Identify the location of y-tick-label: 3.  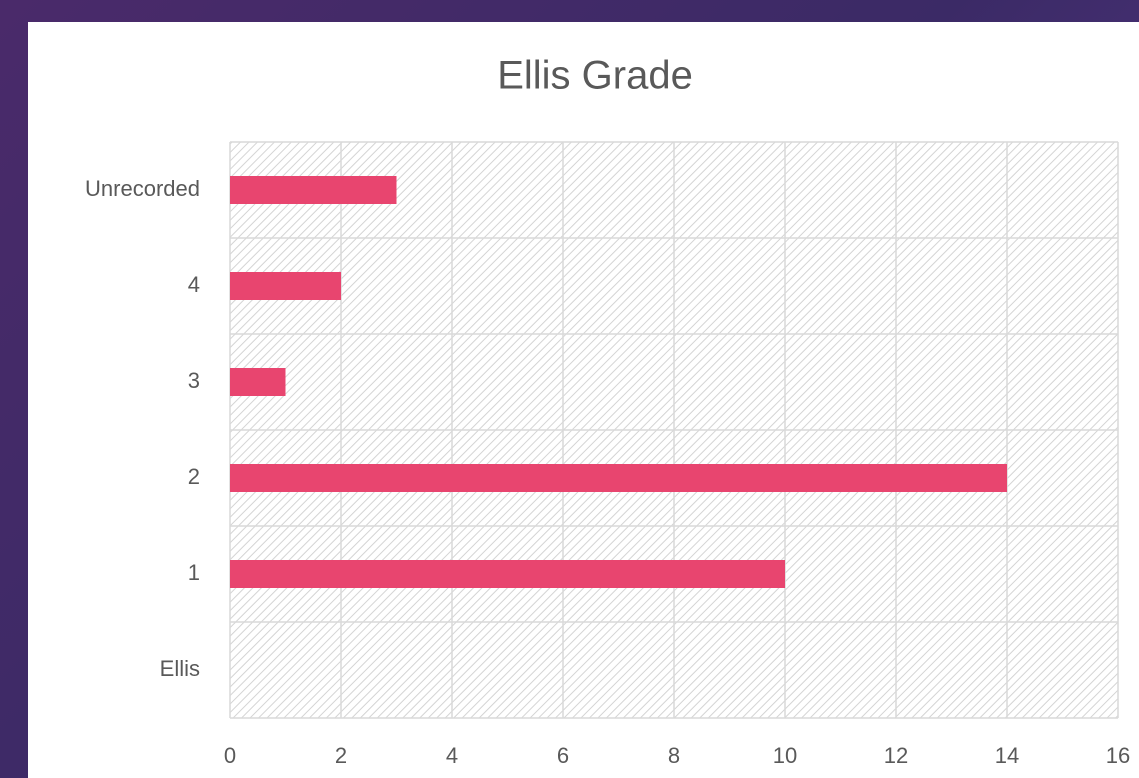
(194, 380).